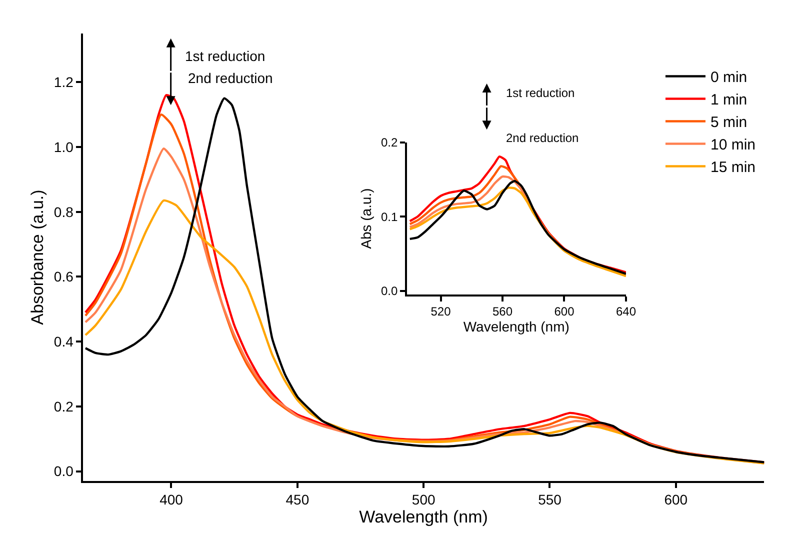 This screenshot has height=540, width=791. Describe the element at coordinates (626, 311) in the screenshot. I see `x-tick-label: 640` at that location.